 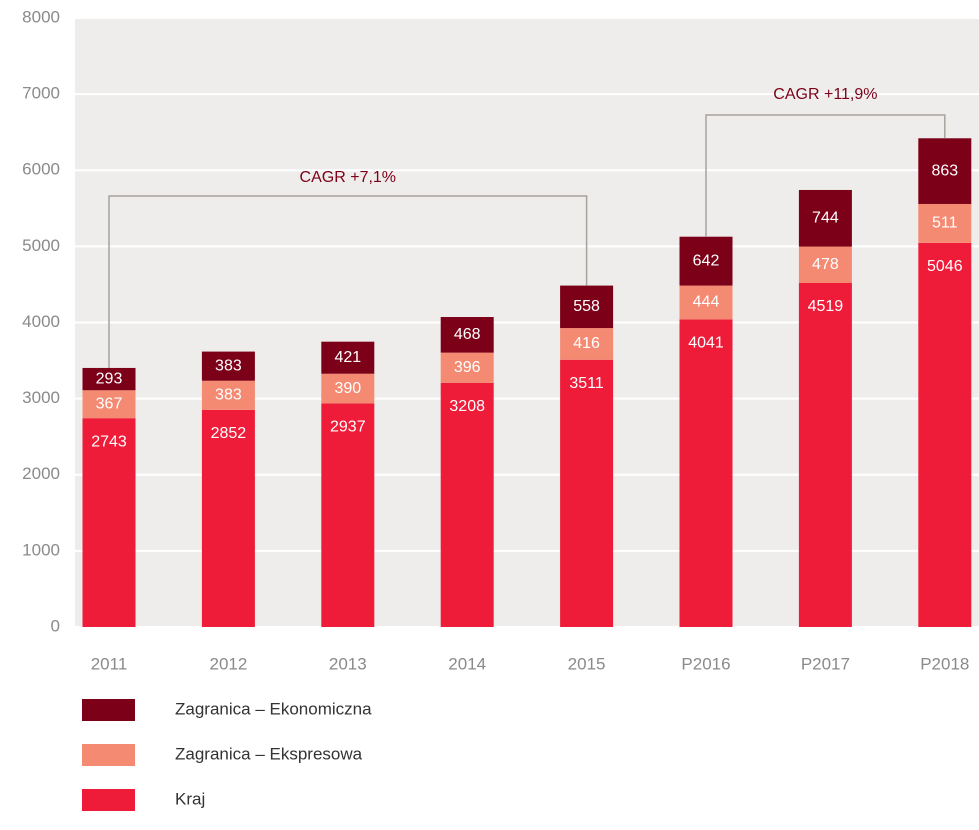 I want to click on value-label: 444, so click(x=706, y=302).